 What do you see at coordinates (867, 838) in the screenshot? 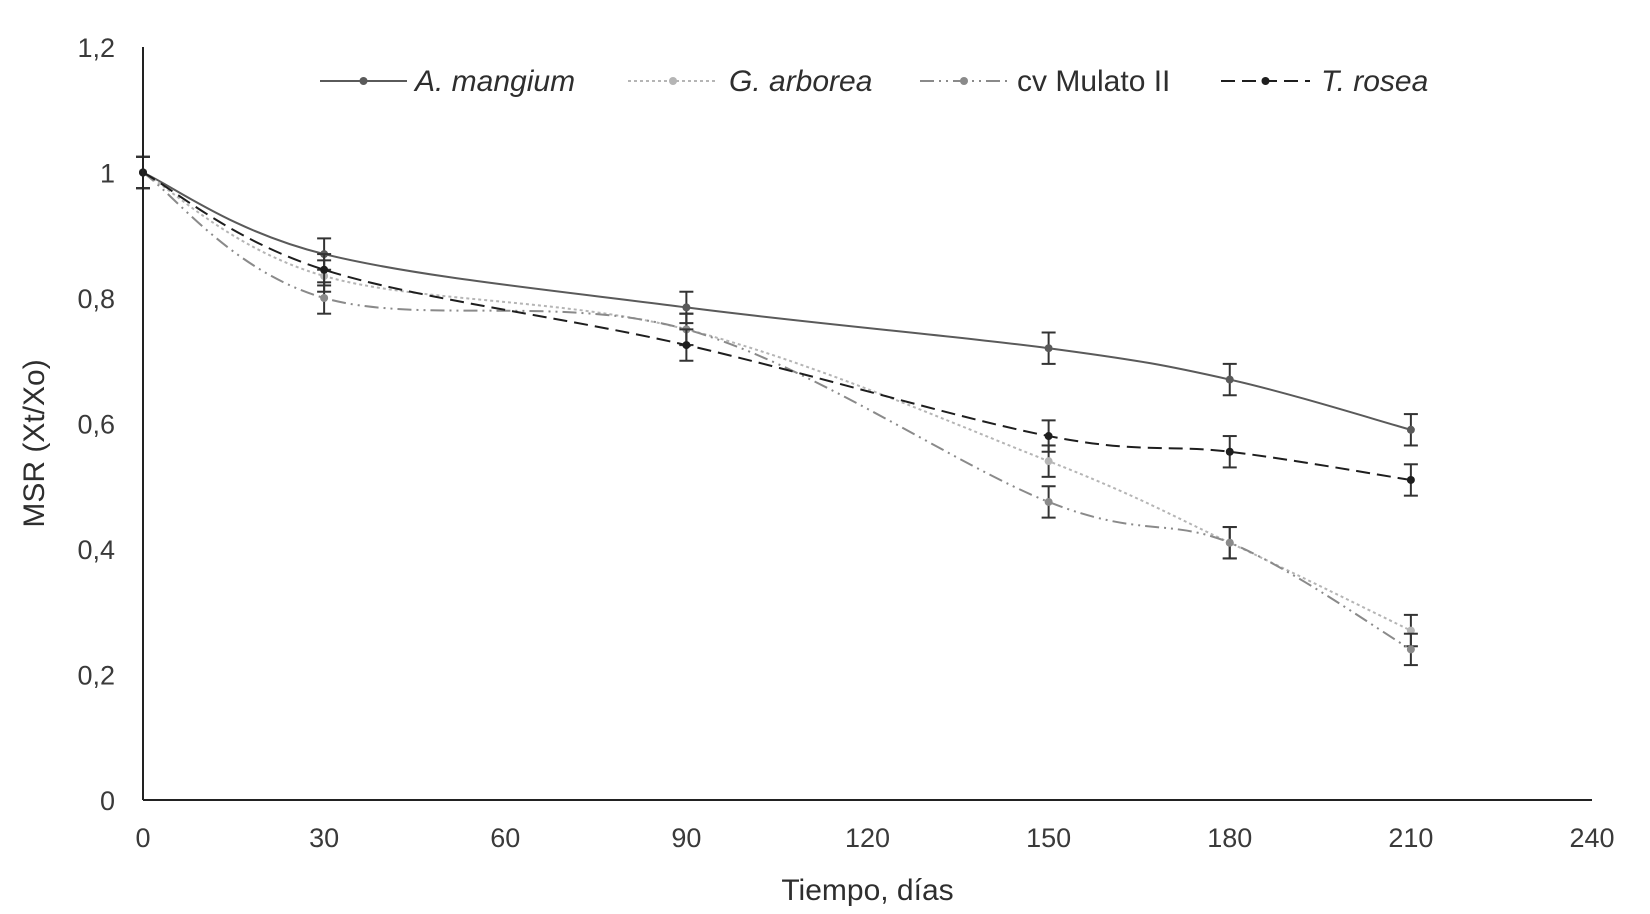
I see `x-tick-label: 120` at bounding box center [867, 838].